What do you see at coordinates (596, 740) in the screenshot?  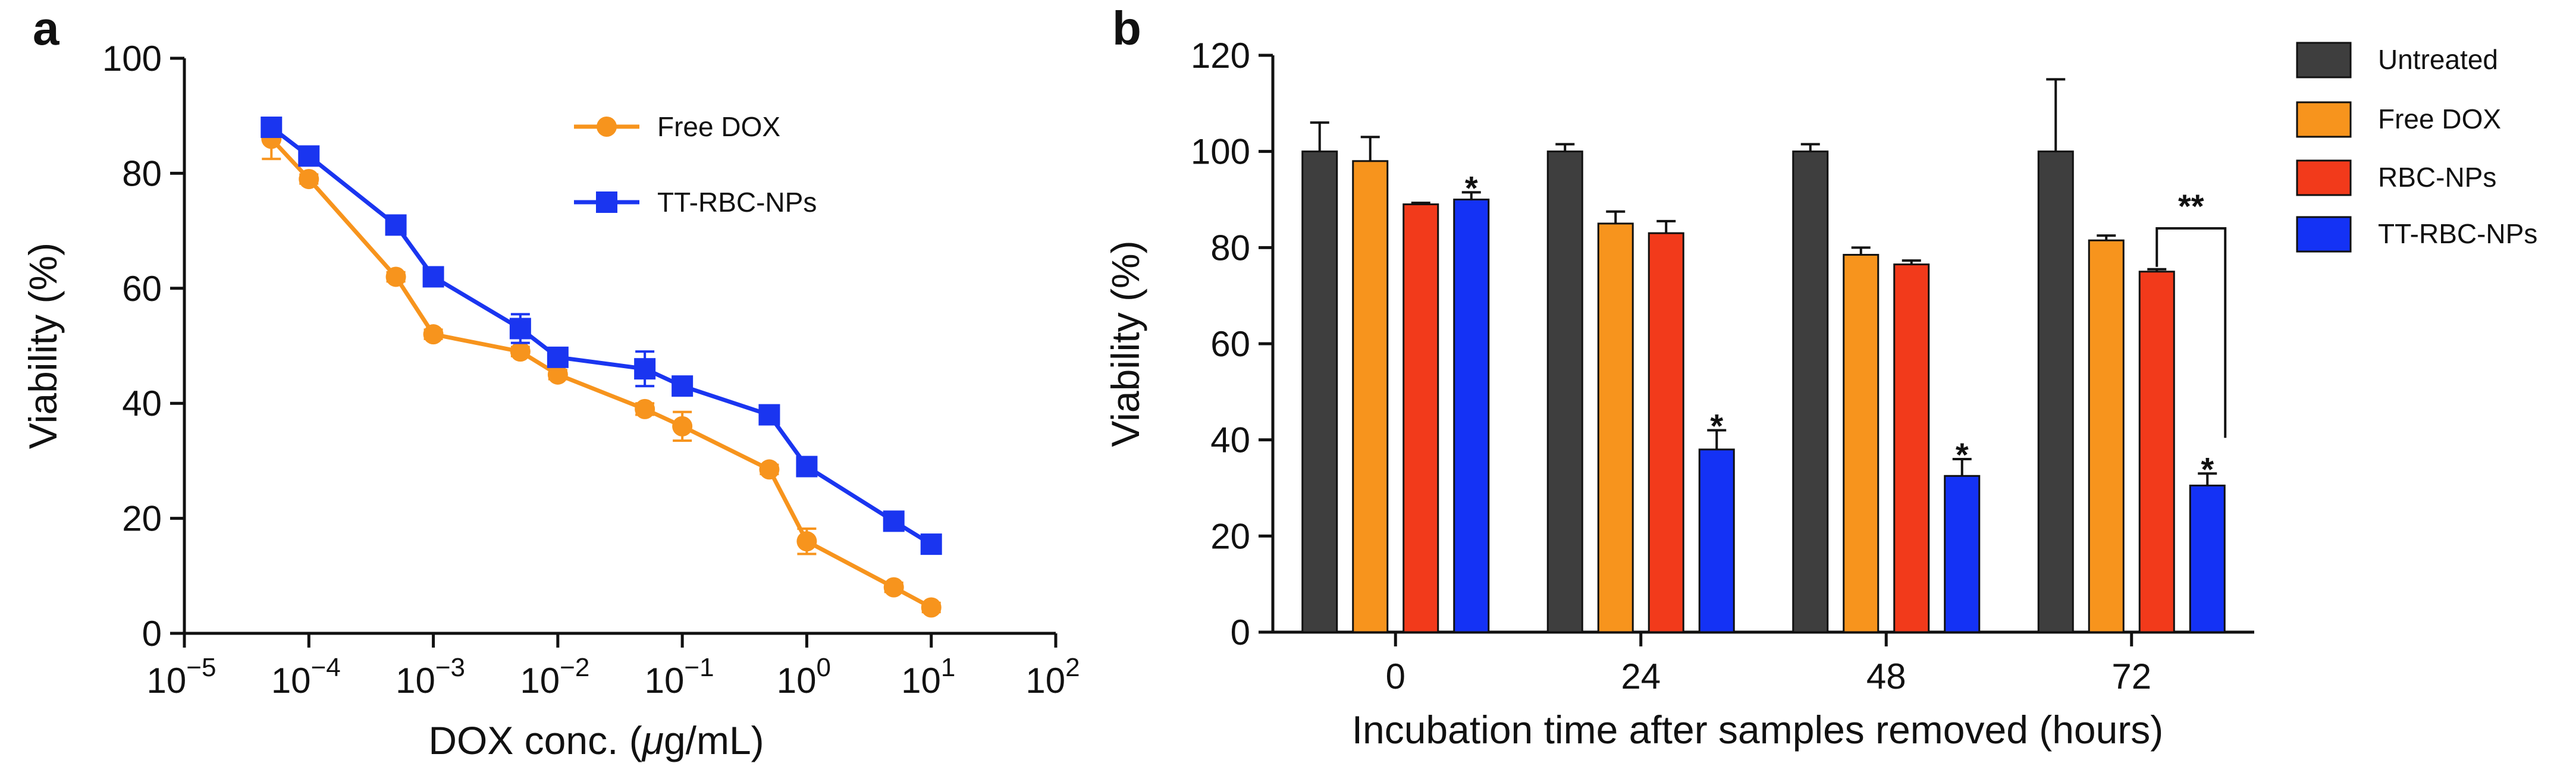 I see `x-axis-title: DOX conc. (μg/mL)` at bounding box center [596, 740].